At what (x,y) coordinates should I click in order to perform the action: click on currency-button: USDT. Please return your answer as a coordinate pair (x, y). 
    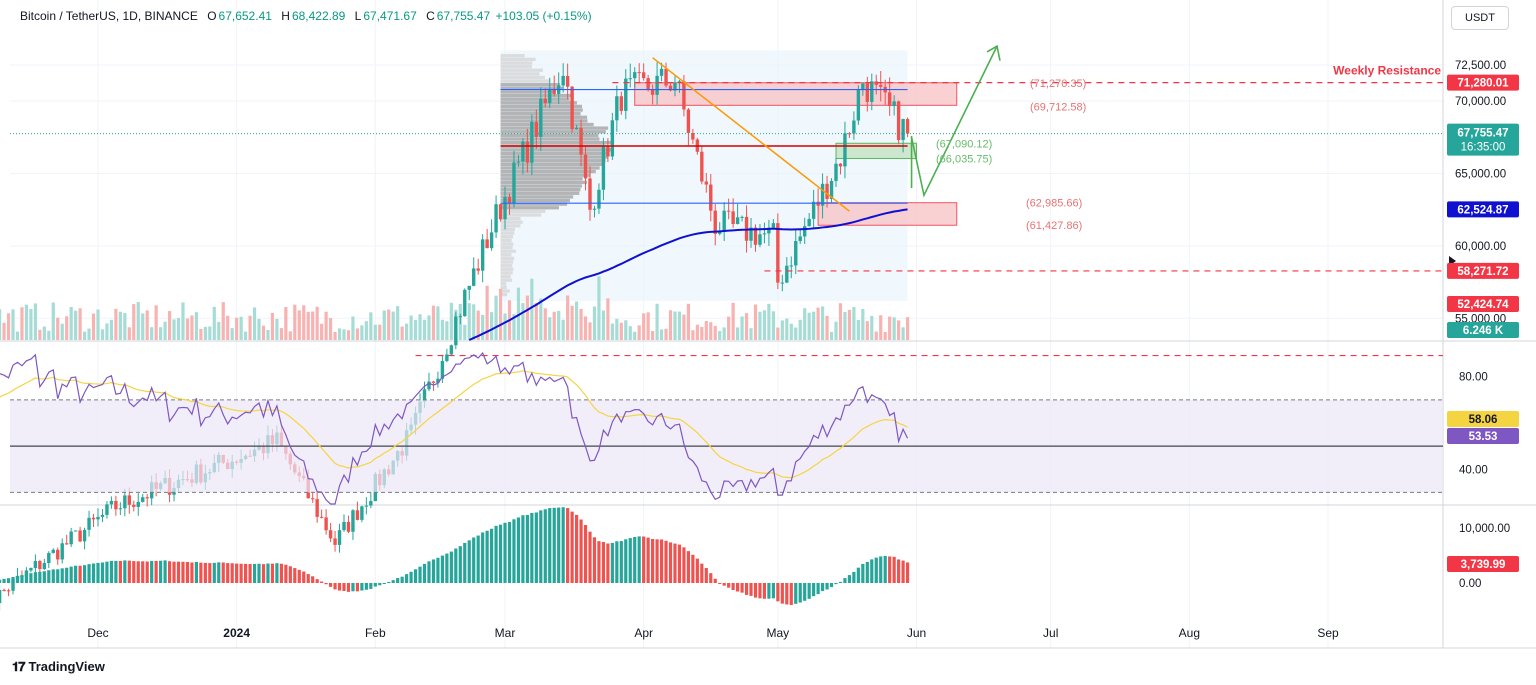
    Looking at the image, I should click on (1480, 18).